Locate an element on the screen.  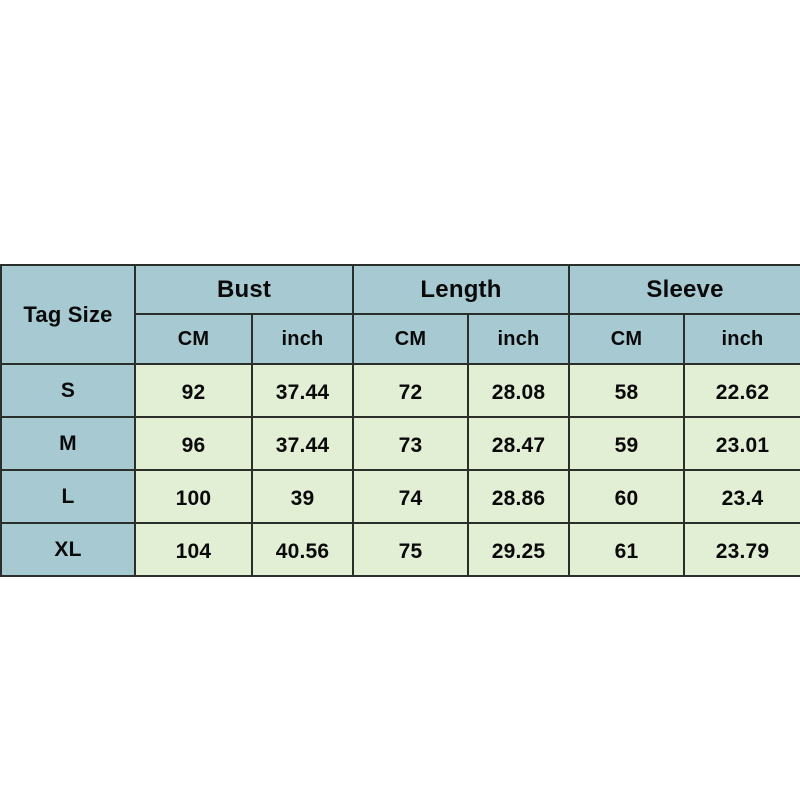
header-group-sleeve: Sleeve is located at coordinates (684, 289).